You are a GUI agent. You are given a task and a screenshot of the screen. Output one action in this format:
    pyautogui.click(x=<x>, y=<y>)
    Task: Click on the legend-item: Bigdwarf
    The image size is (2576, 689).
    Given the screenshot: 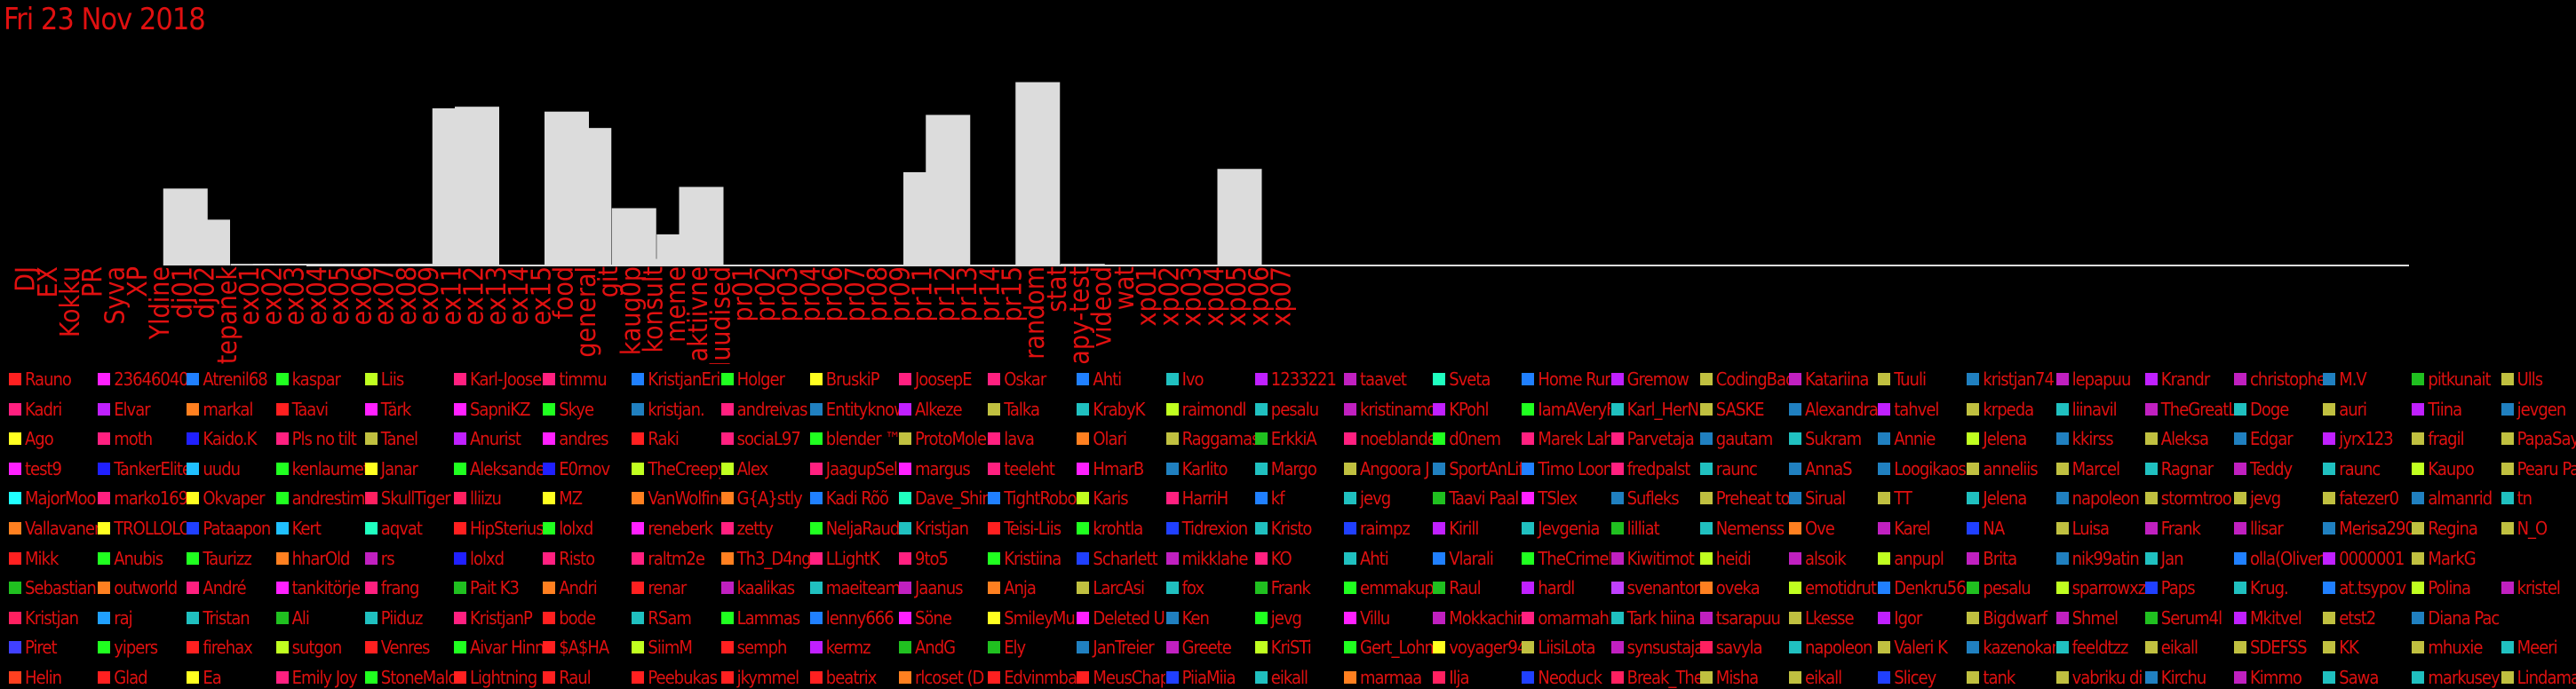 What is the action you would take?
    pyautogui.click(x=2011, y=616)
    